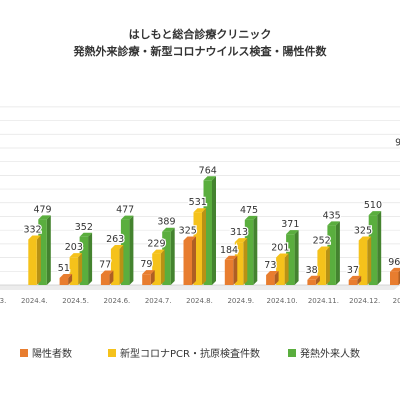 The width and height of the screenshot is (400, 400). I want to click on x-tick-label: 2024.3., so click(3, 301).